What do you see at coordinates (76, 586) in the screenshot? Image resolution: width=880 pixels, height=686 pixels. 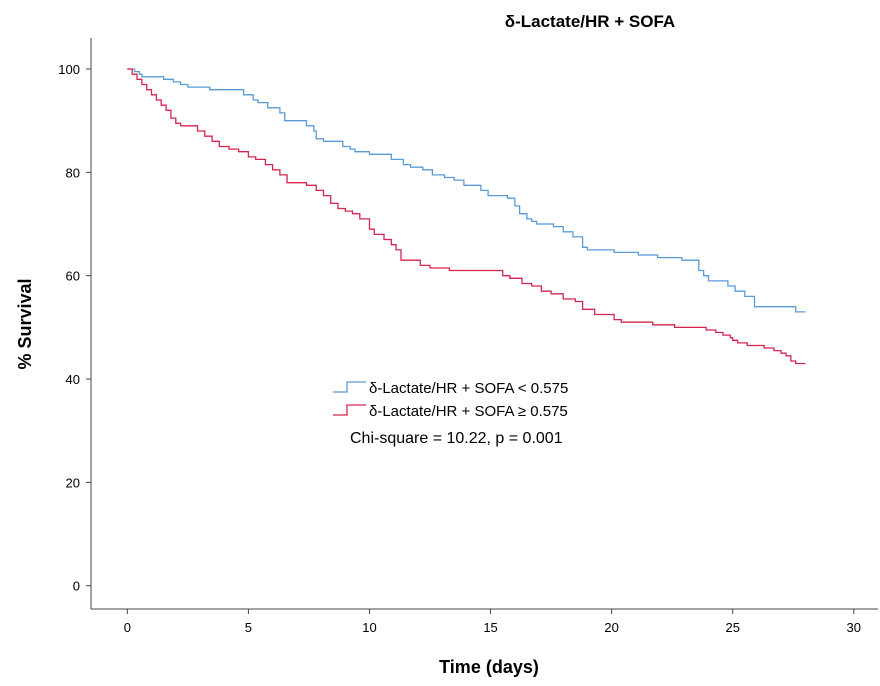 I see `y-tick-label: 0` at bounding box center [76, 586].